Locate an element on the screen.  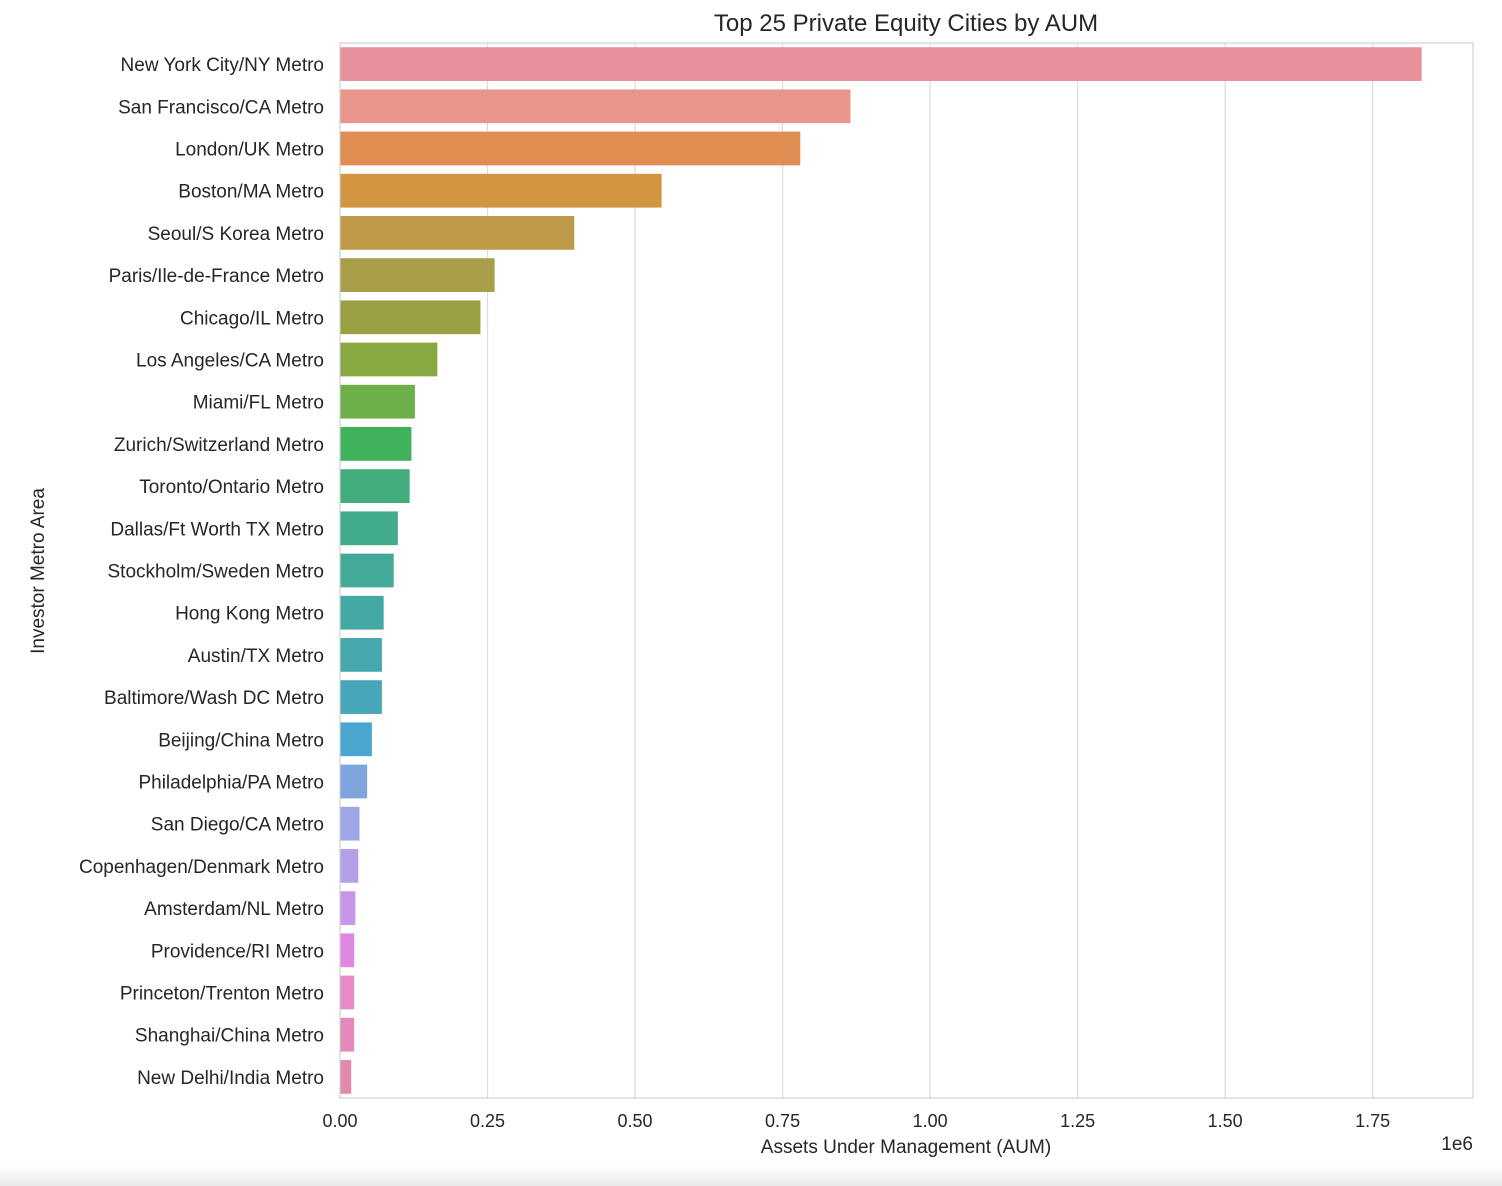
y-tick-label: Los Angeles/CA Metro is located at coordinates (230, 361).